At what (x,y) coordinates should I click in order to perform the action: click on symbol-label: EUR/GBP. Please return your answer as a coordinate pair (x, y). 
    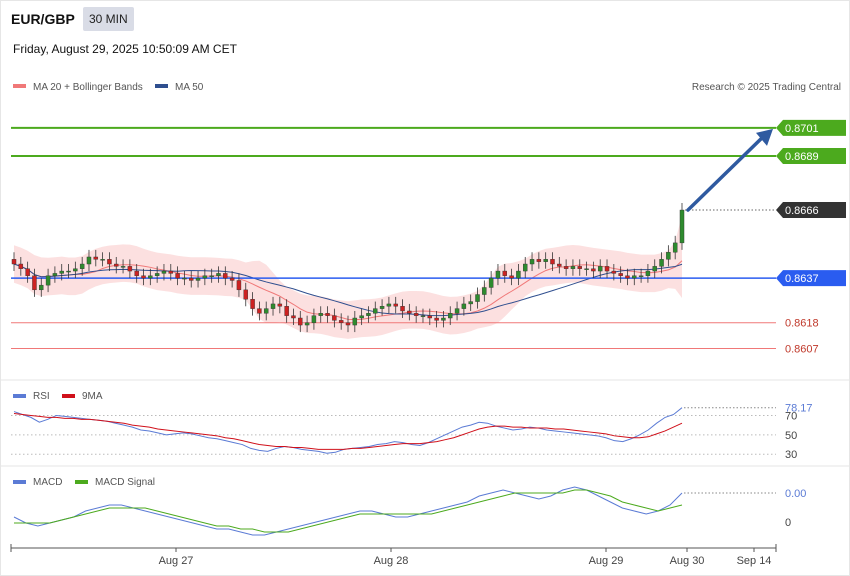
    Looking at the image, I should click on (43, 19).